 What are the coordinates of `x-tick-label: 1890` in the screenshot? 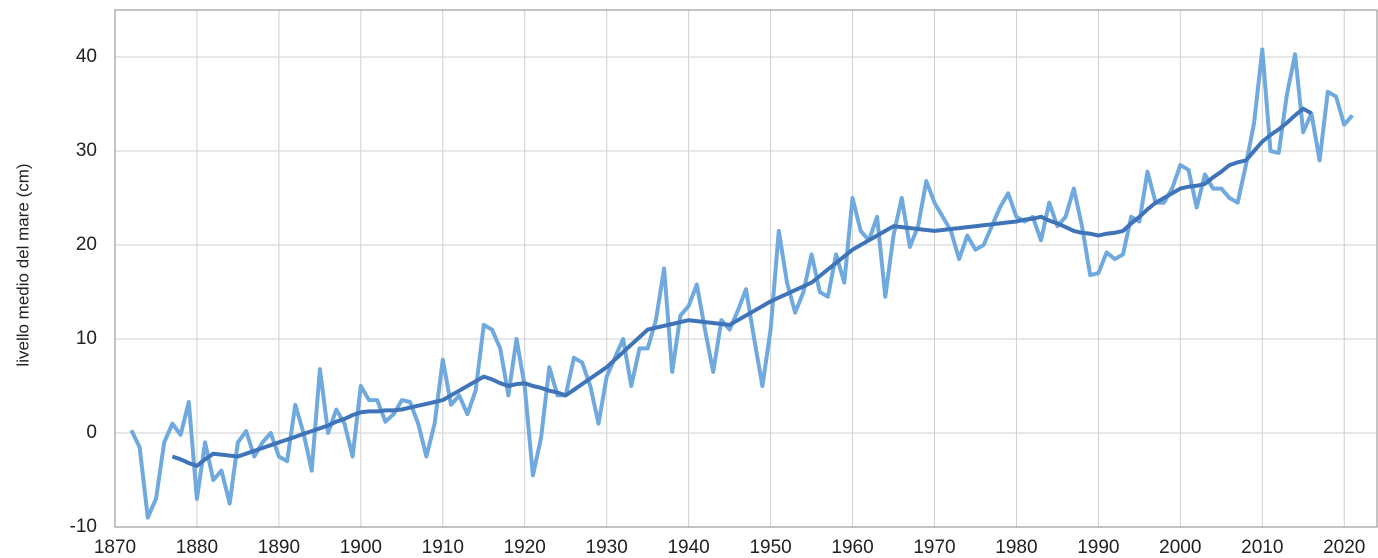 It's located at (279, 547).